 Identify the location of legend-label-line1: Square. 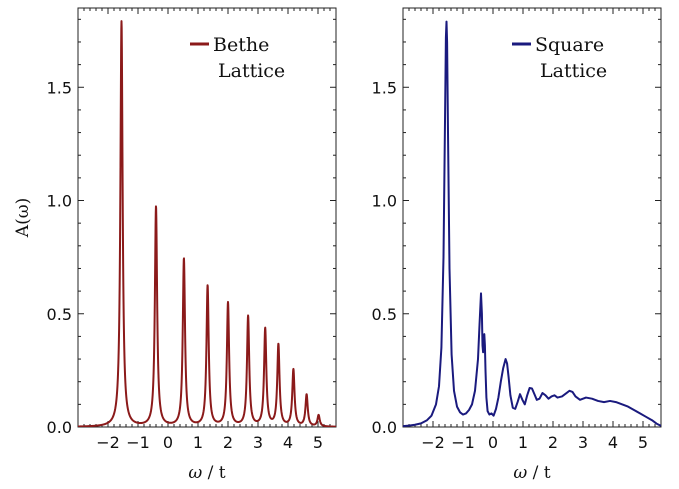
(569, 45).